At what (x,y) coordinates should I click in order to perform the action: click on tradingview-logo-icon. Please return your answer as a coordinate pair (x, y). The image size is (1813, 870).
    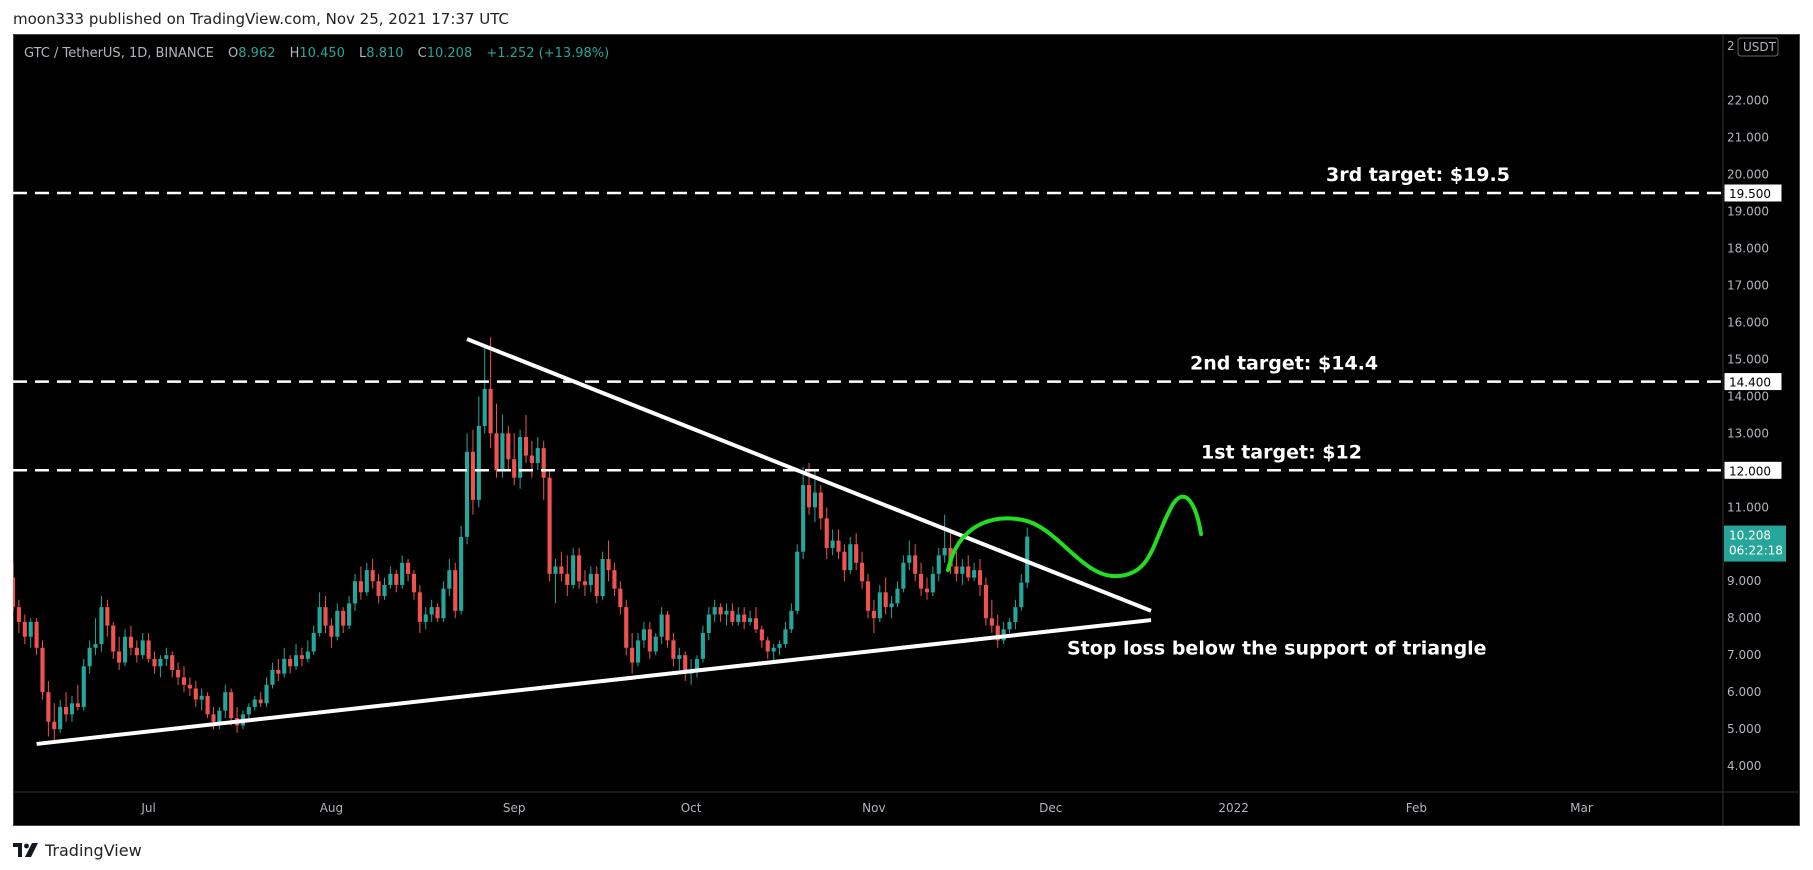
    Looking at the image, I should click on (26, 850).